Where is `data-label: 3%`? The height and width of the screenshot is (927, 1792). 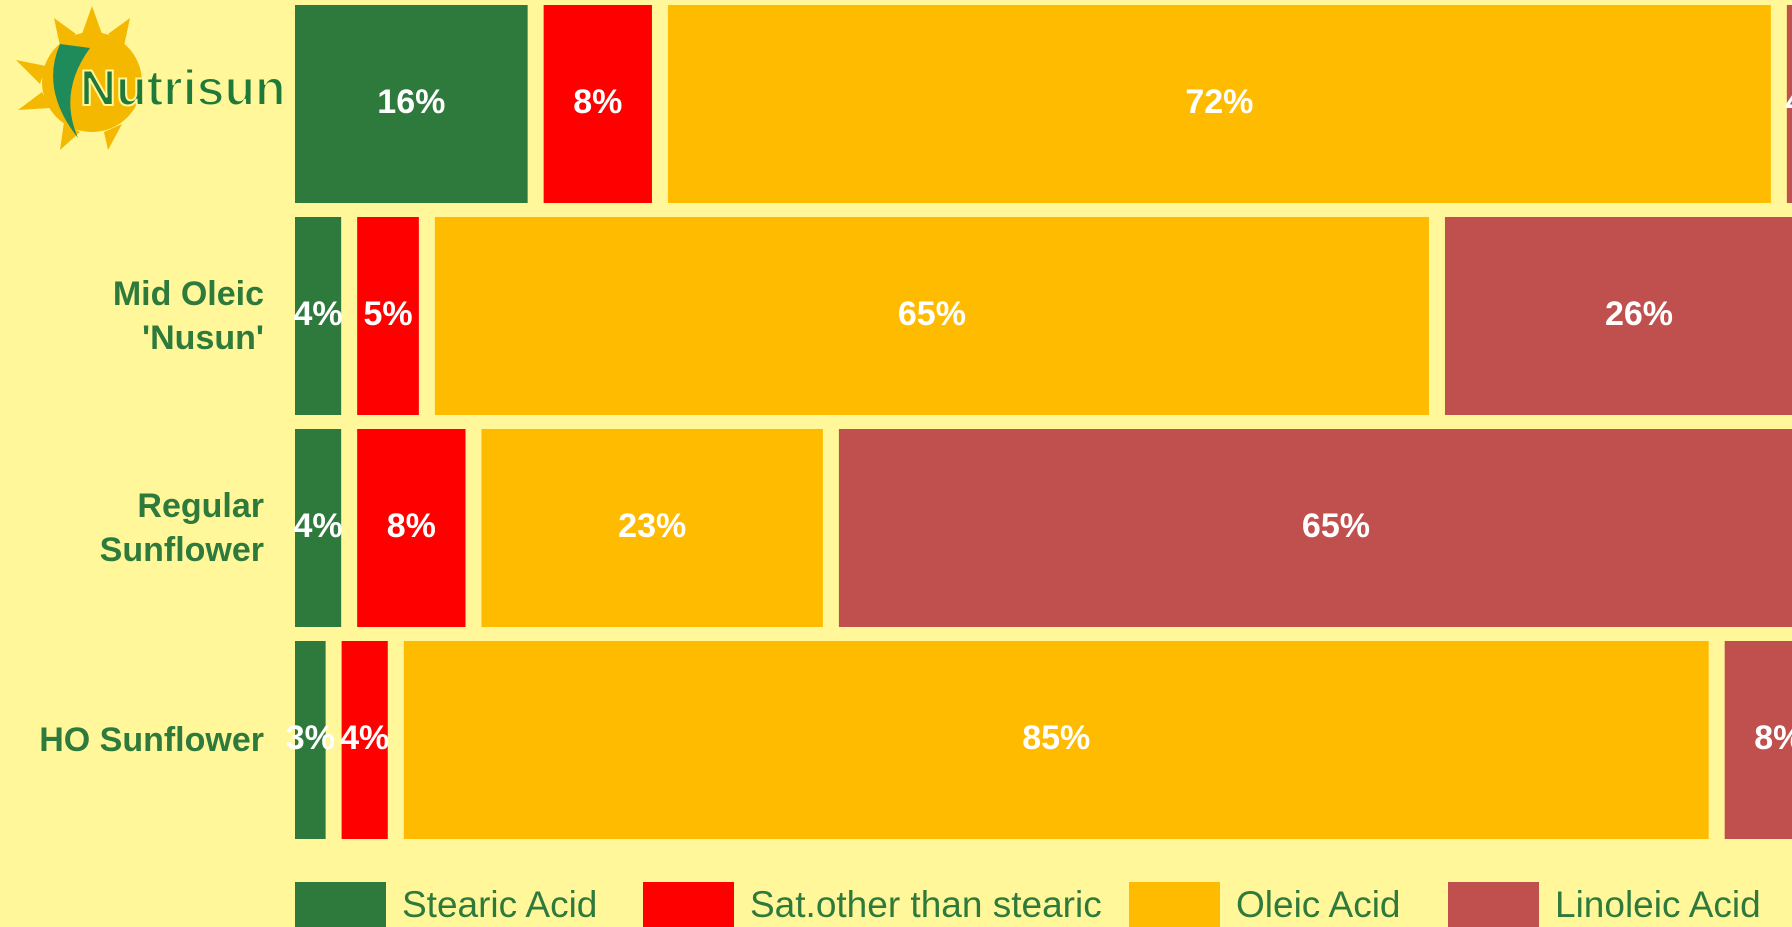
data-label: 3% is located at coordinates (310, 738).